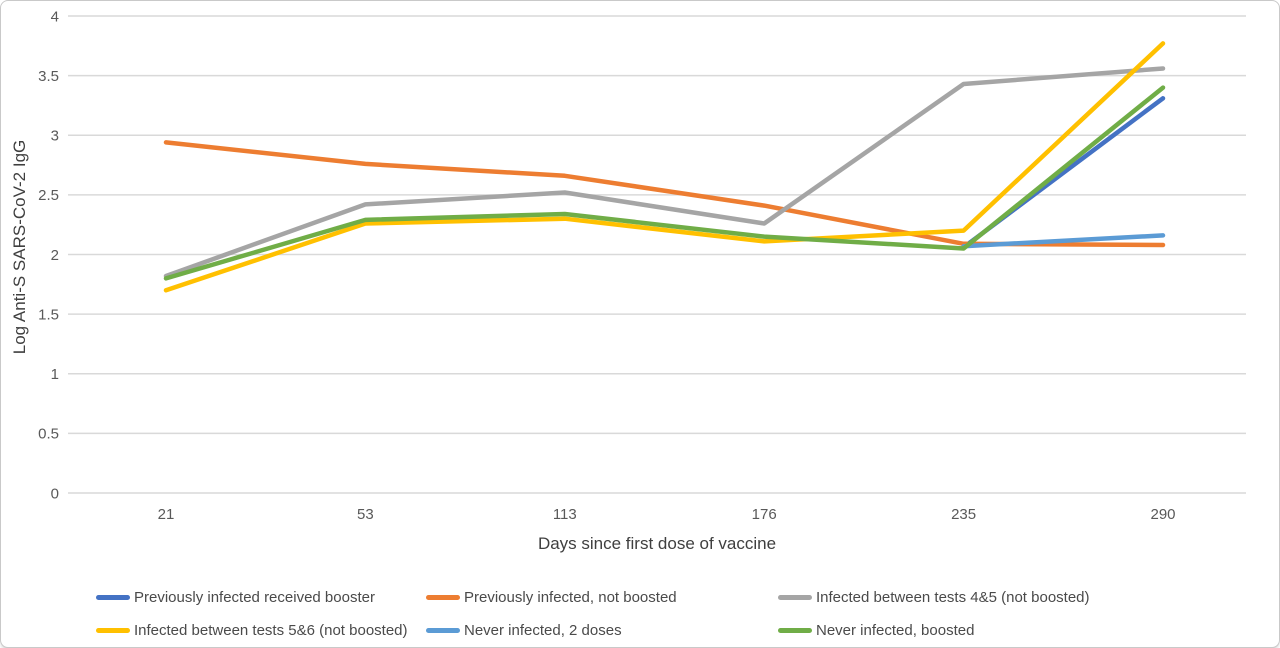 The width and height of the screenshot is (1280, 648). What do you see at coordinates (19, 247) in the screenshot?
I see `y-axis-title: Log Anti-S SARS-CoV-2 IgG` at bounding box center [19, 247].